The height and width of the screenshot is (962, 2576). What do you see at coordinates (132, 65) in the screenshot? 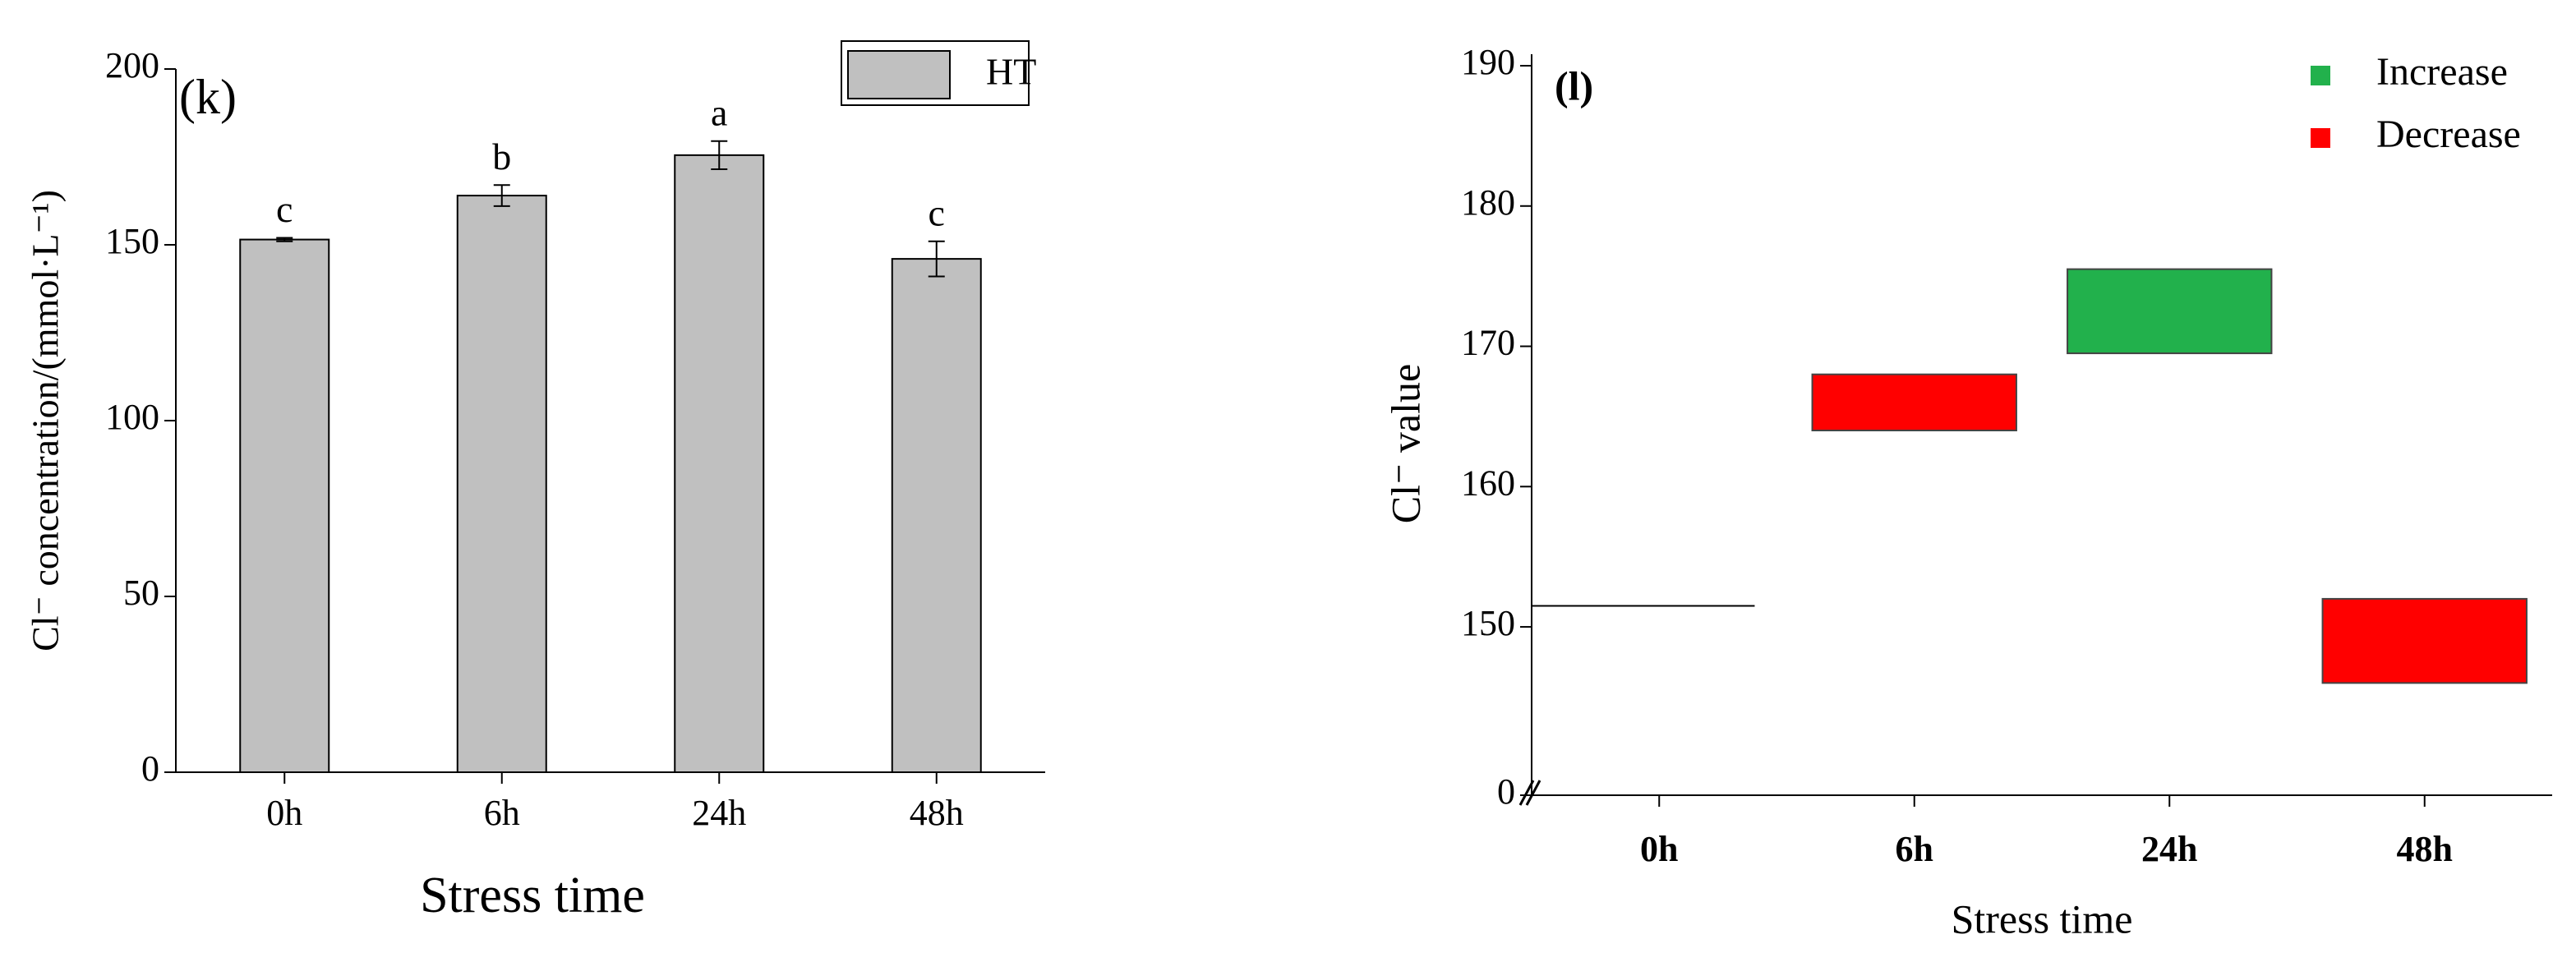
I see `y-tick-label: 200` at bounding box center [132, 65].